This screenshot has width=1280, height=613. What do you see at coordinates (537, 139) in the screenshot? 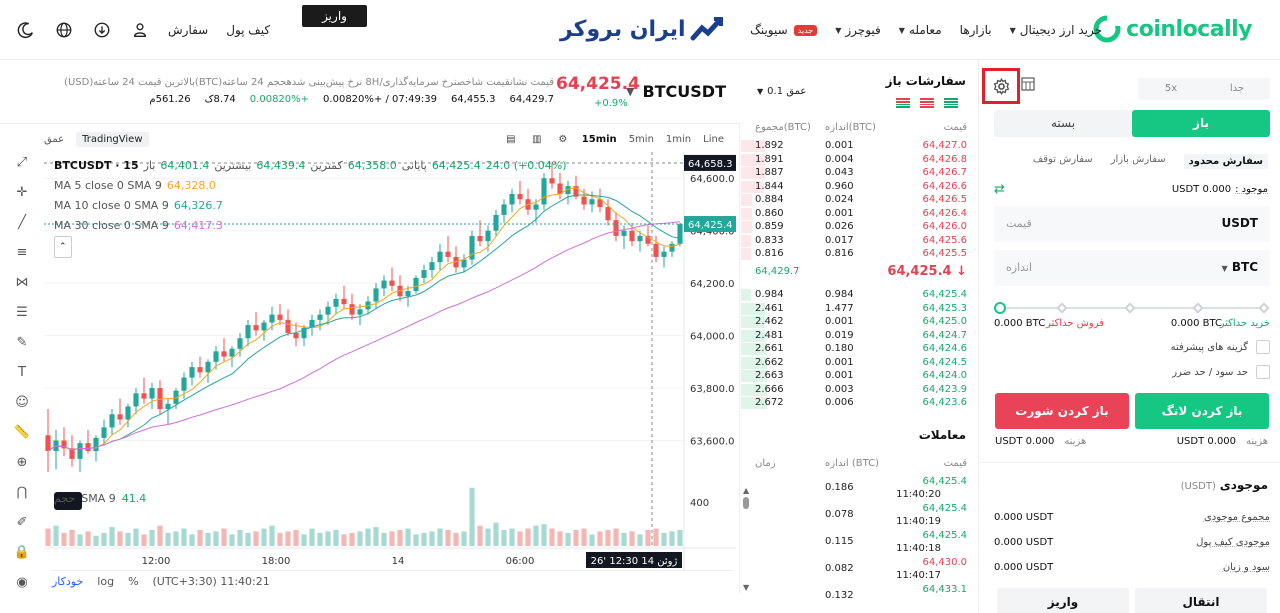
I see `indicator-icon: ▥` at bounding box center [537, 139].